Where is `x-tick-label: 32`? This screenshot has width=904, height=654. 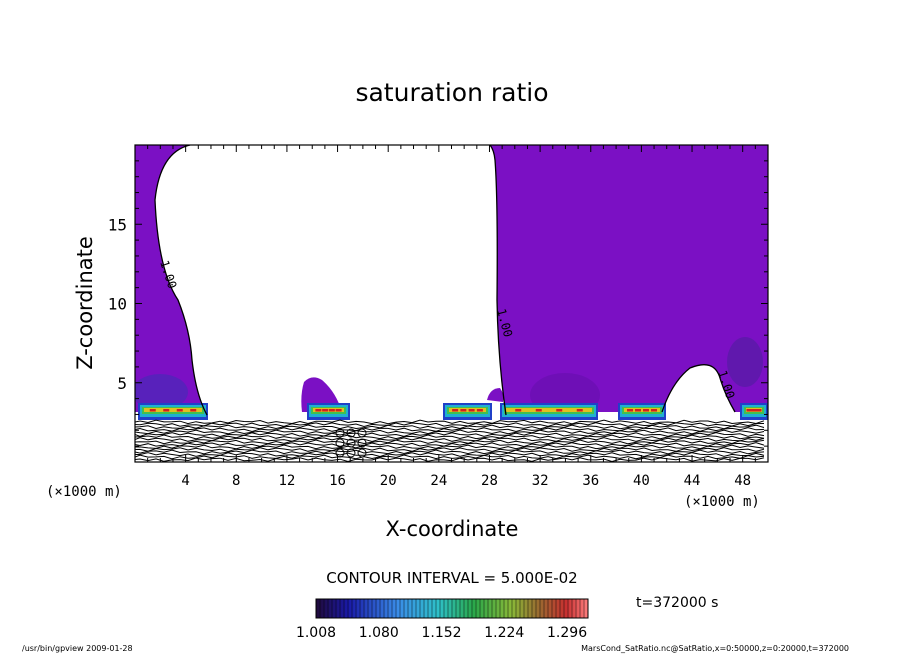 x-tick-label: 32 is located at coordinates (540, 481).